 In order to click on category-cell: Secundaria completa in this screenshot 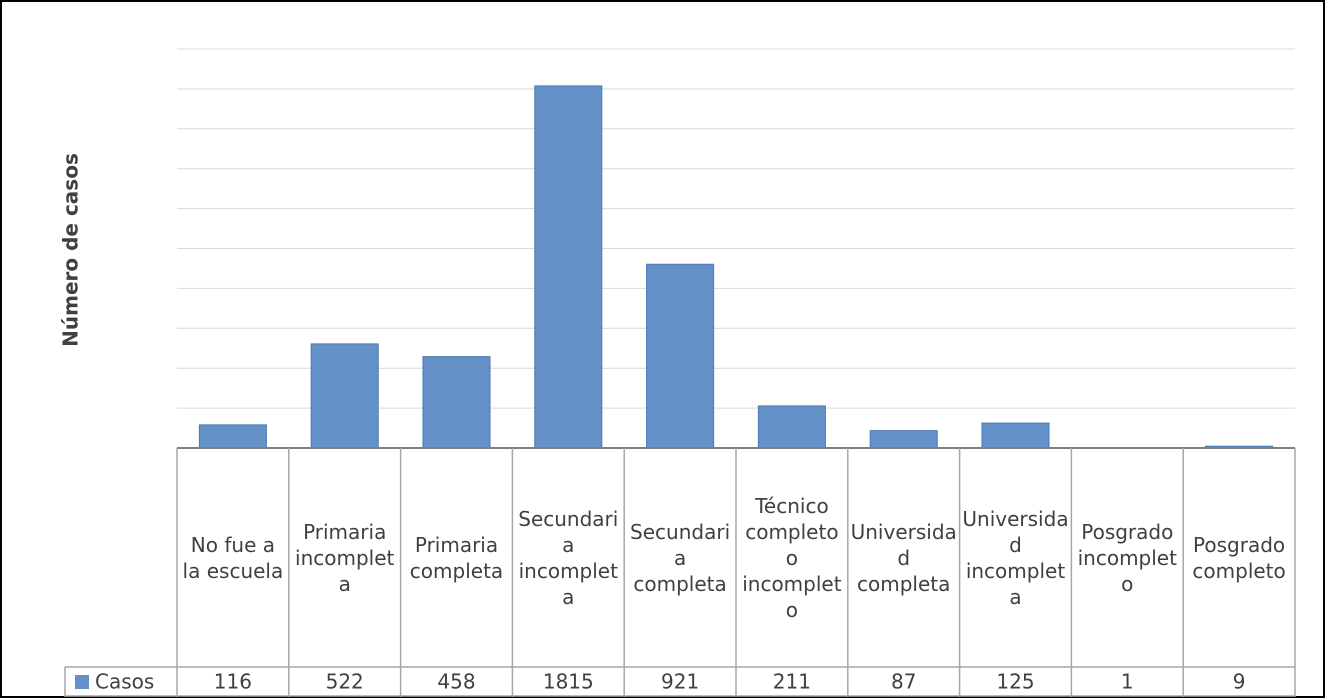, I will do `click(680, 557)`.